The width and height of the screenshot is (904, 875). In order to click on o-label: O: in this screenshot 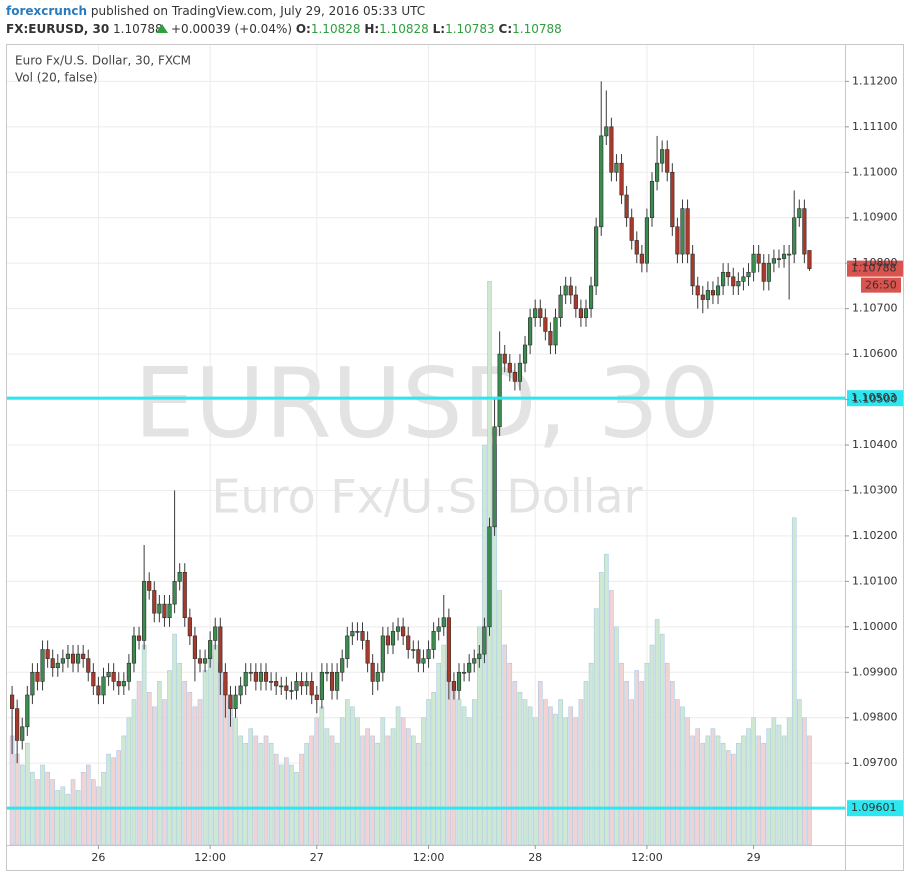, I will do `click(303, 29)`.